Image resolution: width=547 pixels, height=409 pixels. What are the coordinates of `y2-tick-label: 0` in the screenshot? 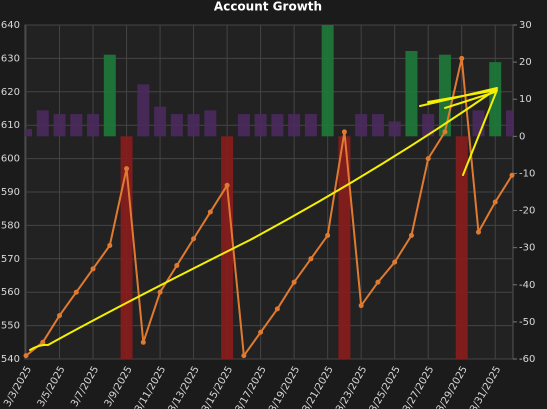 It's located at (522, 136).